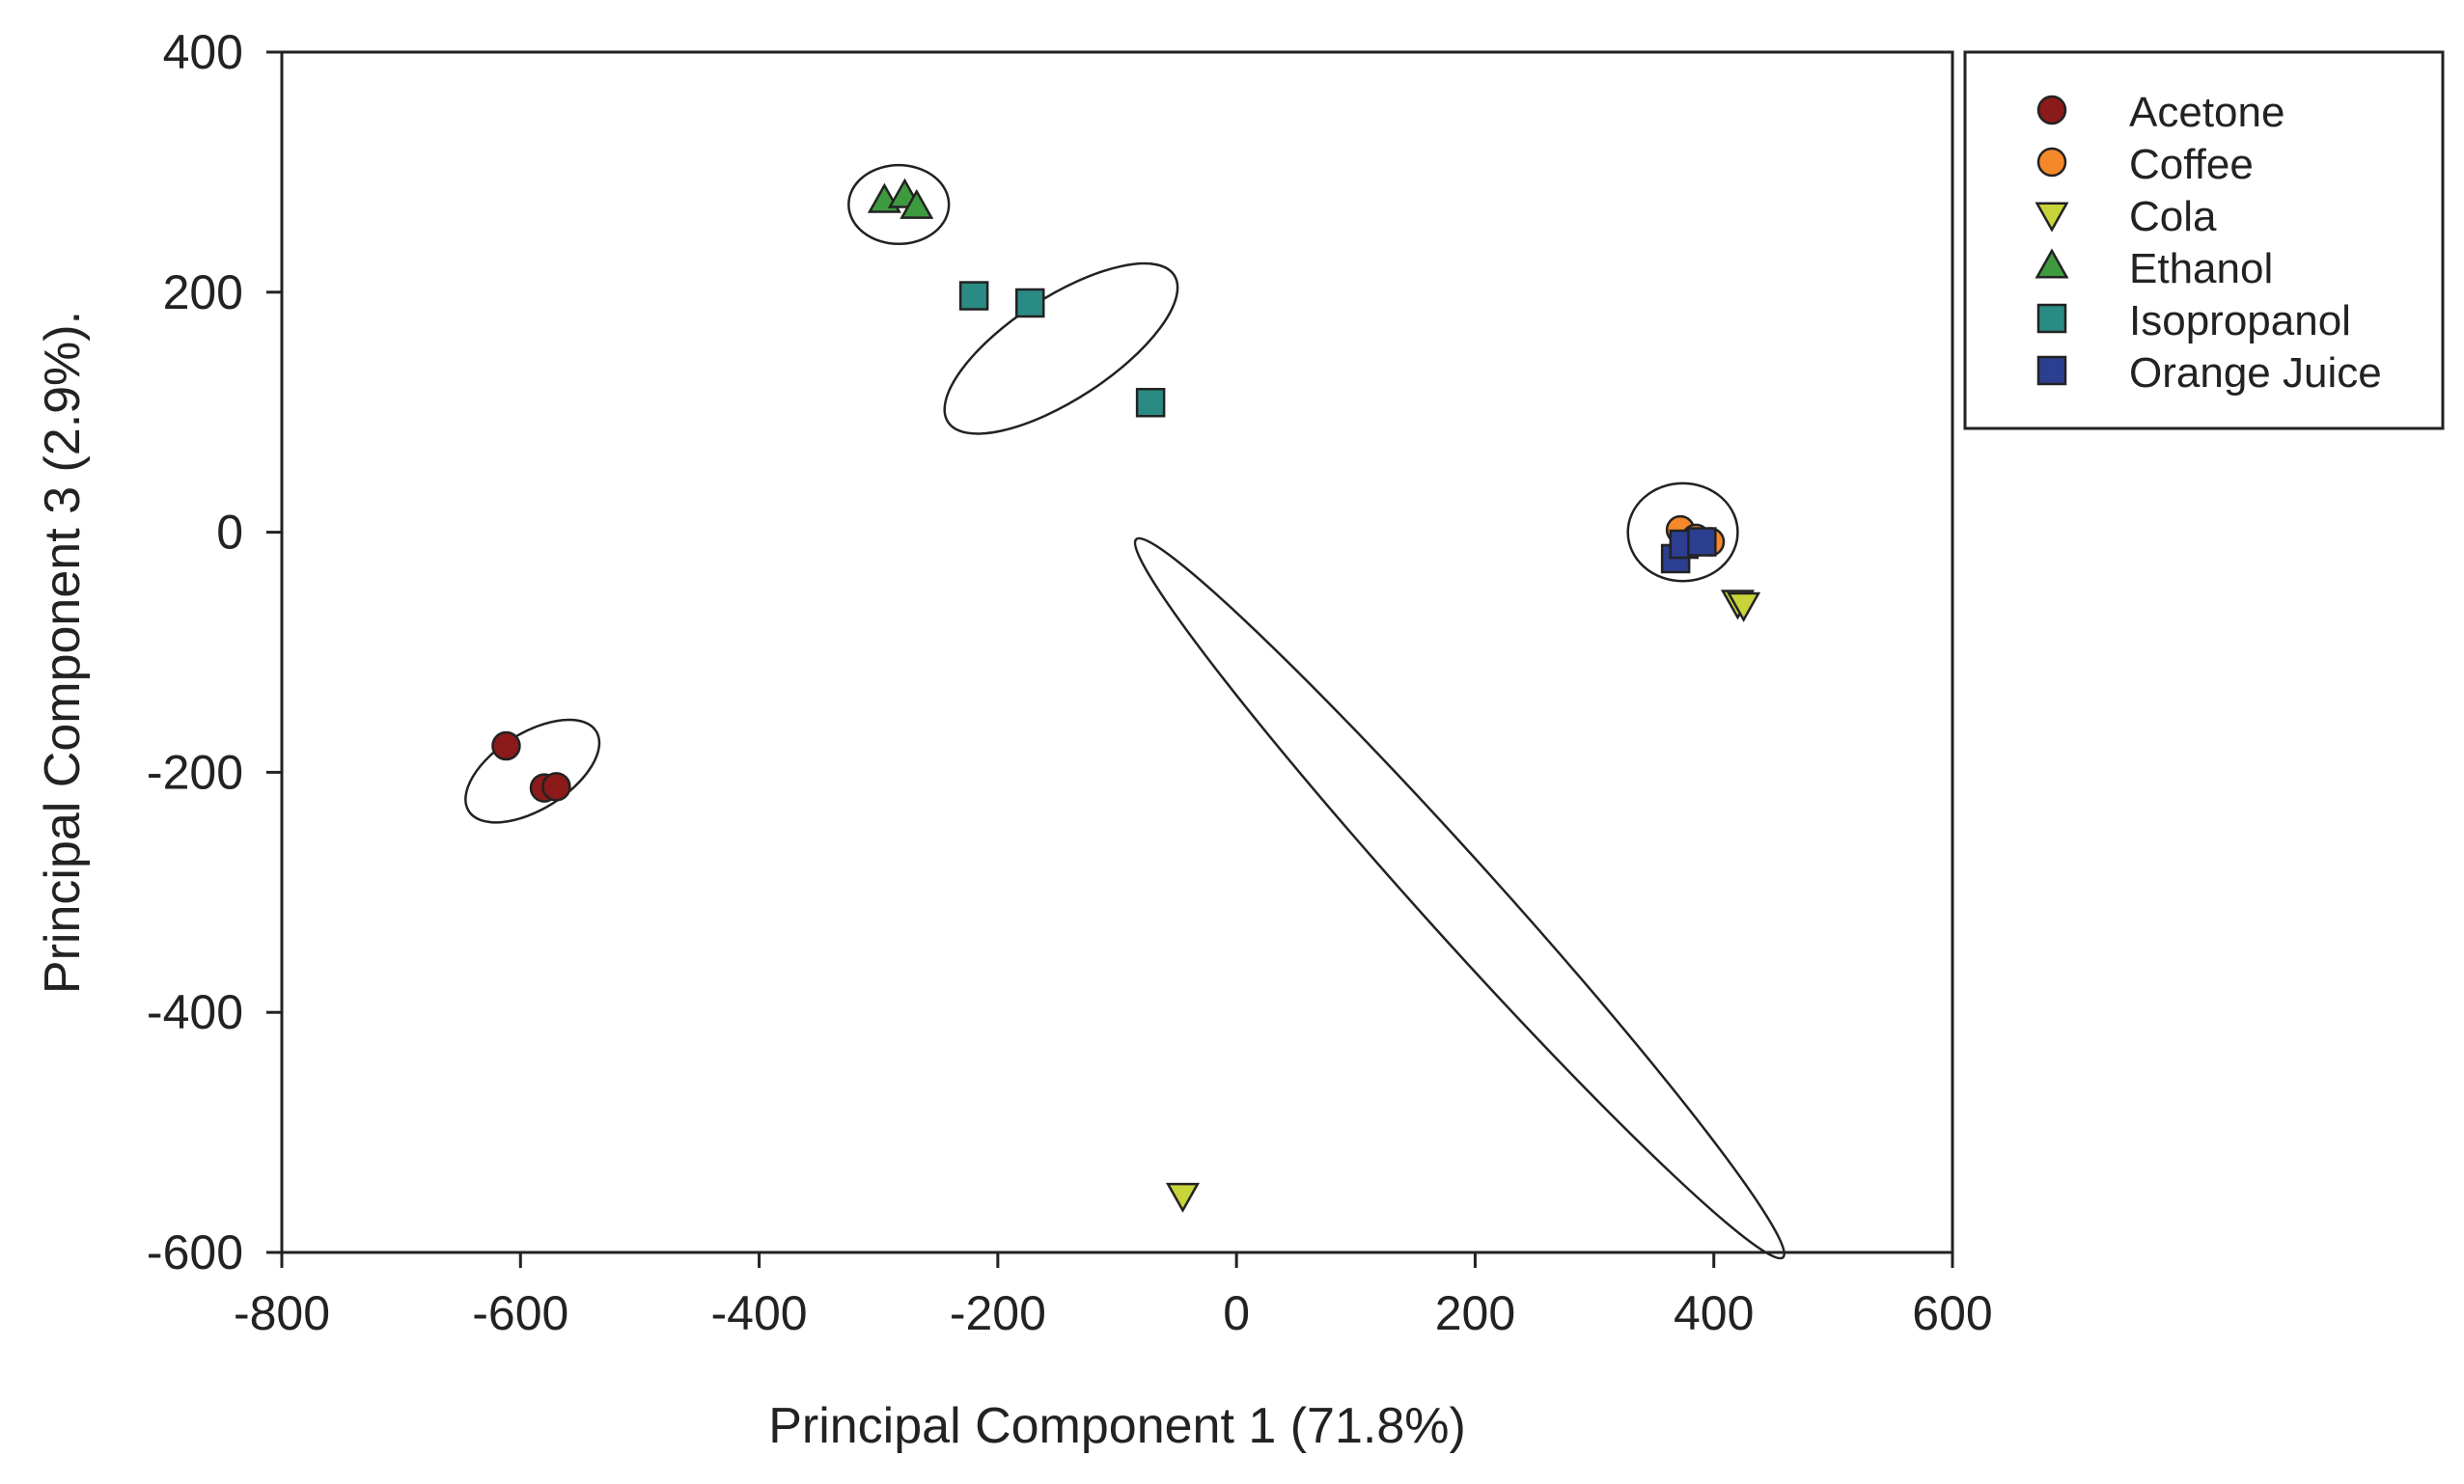  Describe the element at coordinates (1952, 1313) in the screenshot. I see `x-tick-label: 600` at that location.